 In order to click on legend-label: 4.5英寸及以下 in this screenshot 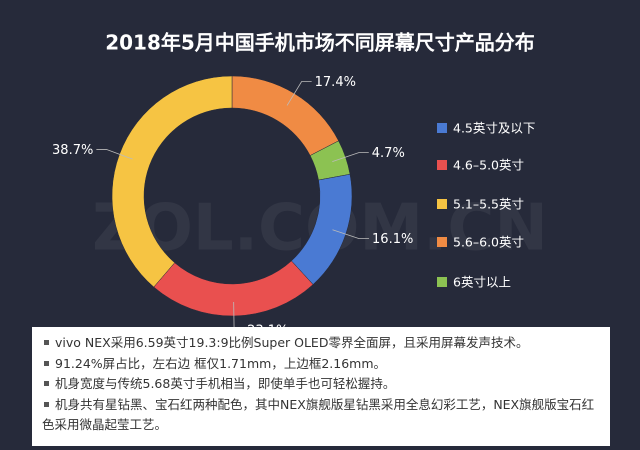, I will do `click(494, 128)`.